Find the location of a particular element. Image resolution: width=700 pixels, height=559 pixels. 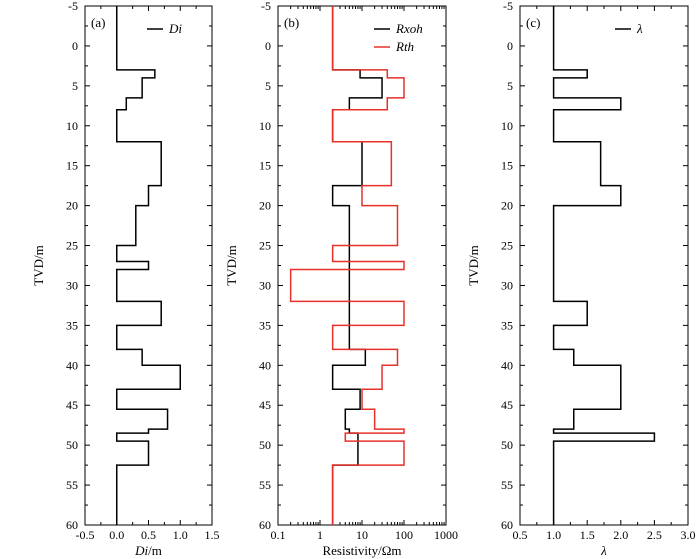

panel-label: (a) is located at coordinates (98, 22).